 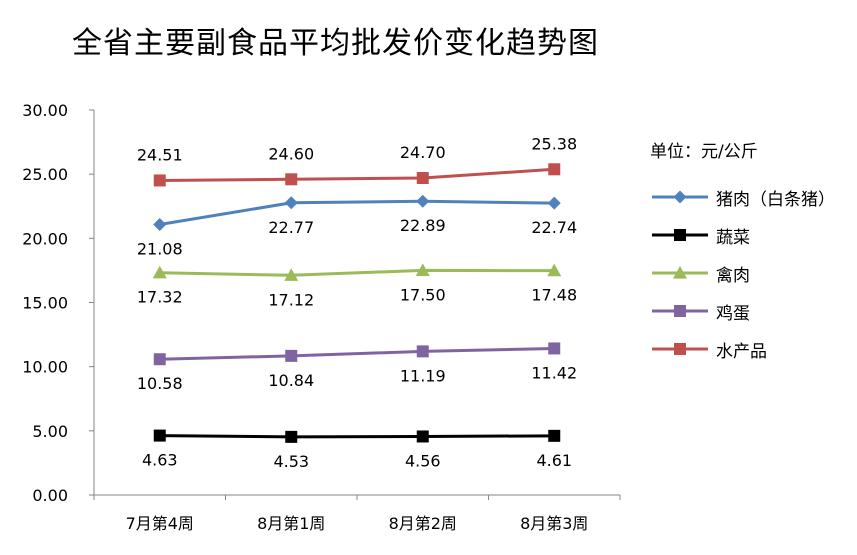 What do you see at coordinates (554, 372) in the screenshot?
I see `data-label: 11.42` at bounding box center [554, 372].